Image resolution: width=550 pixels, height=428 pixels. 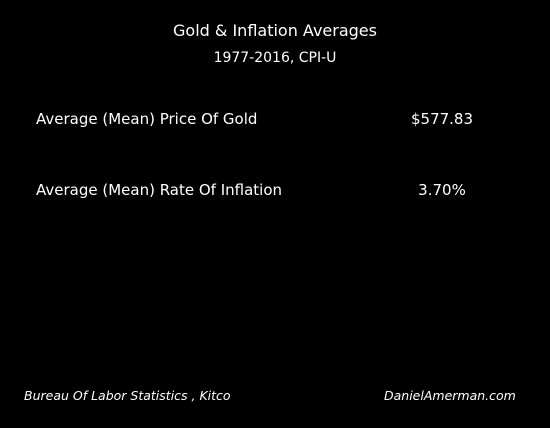 What do you see at coordinates (450, 395) in the screenshot?
I see `site-credit: DanielAmerman.com` at bounding box center [450, 395].